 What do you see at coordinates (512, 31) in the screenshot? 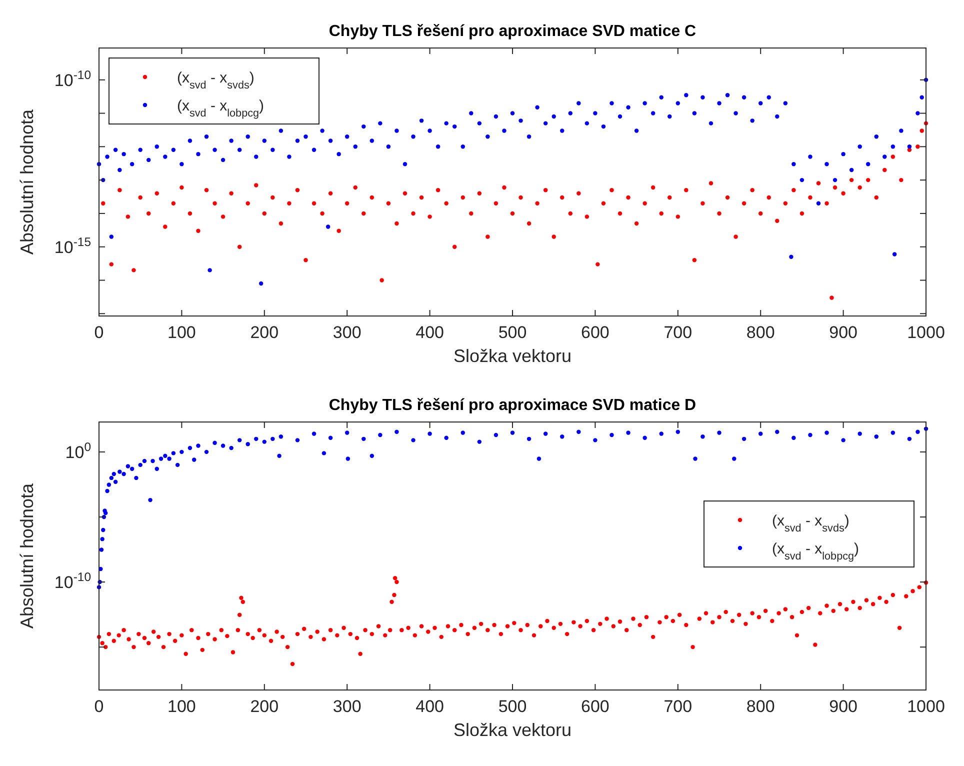
I see `chart-title: Chyby TLS řešení pro aproximace SVD matice C` at bounding box center [512, 31].